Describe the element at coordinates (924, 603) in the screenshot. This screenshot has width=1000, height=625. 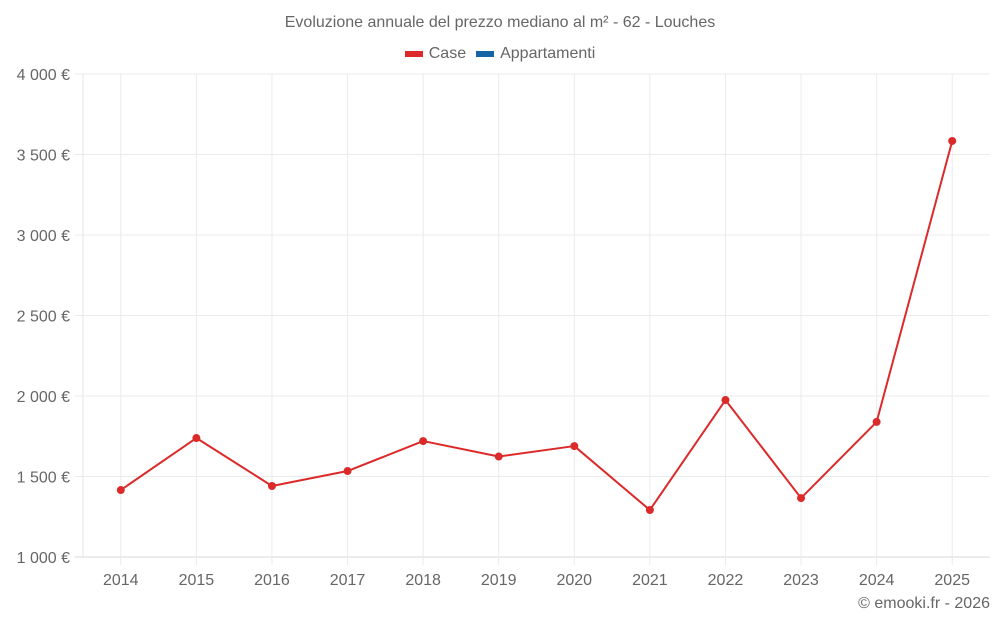
I see `credit-text: © emooki.fr - 2026` at that location.